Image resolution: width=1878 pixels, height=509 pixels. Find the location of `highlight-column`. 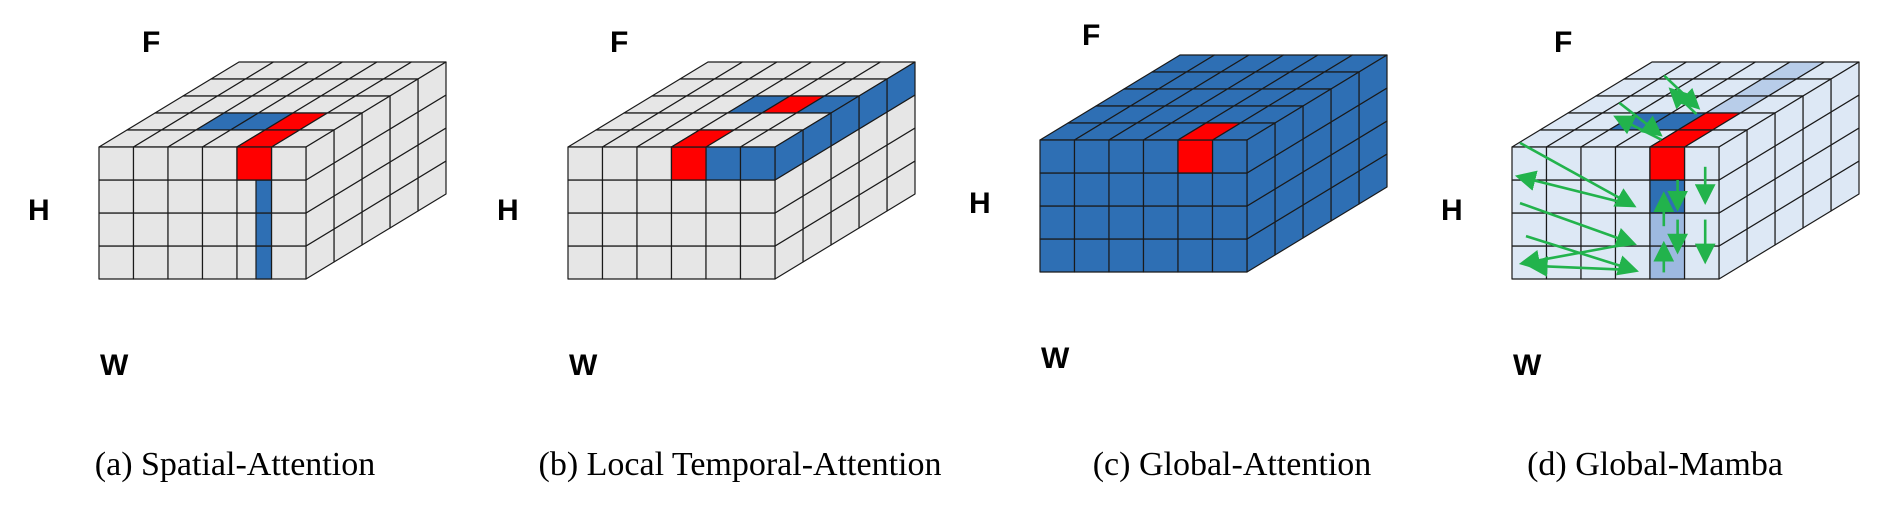

highlight-column is located at coordinates (1667, 196).